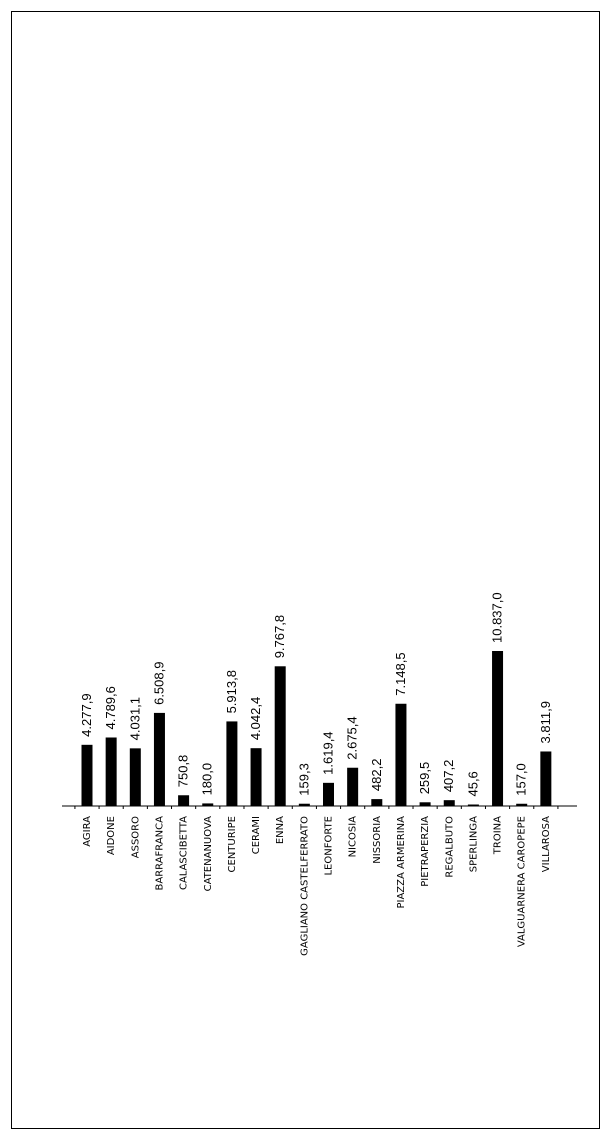  What do you see at coordinates (208, 804) in the screenshot?
I see `bar-catenanuova` at bounding box center [208, 804].